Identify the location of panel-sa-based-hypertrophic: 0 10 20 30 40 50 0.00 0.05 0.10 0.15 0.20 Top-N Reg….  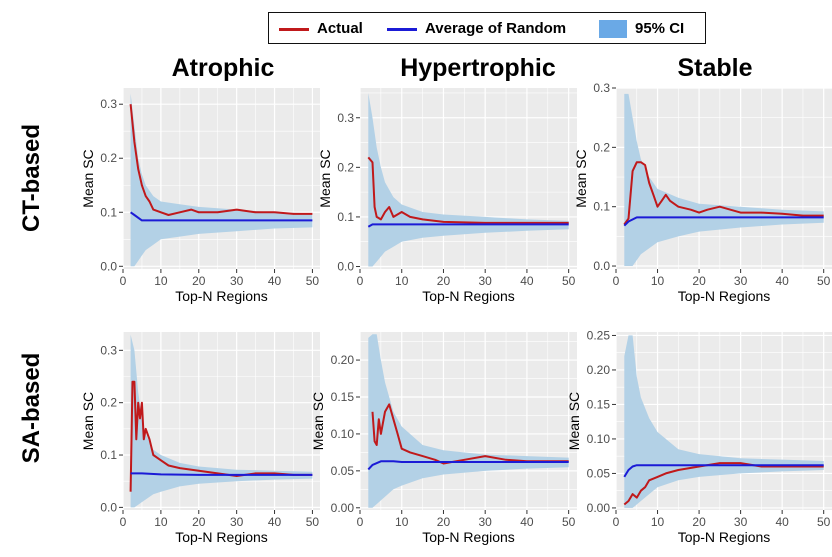
(443, 438).